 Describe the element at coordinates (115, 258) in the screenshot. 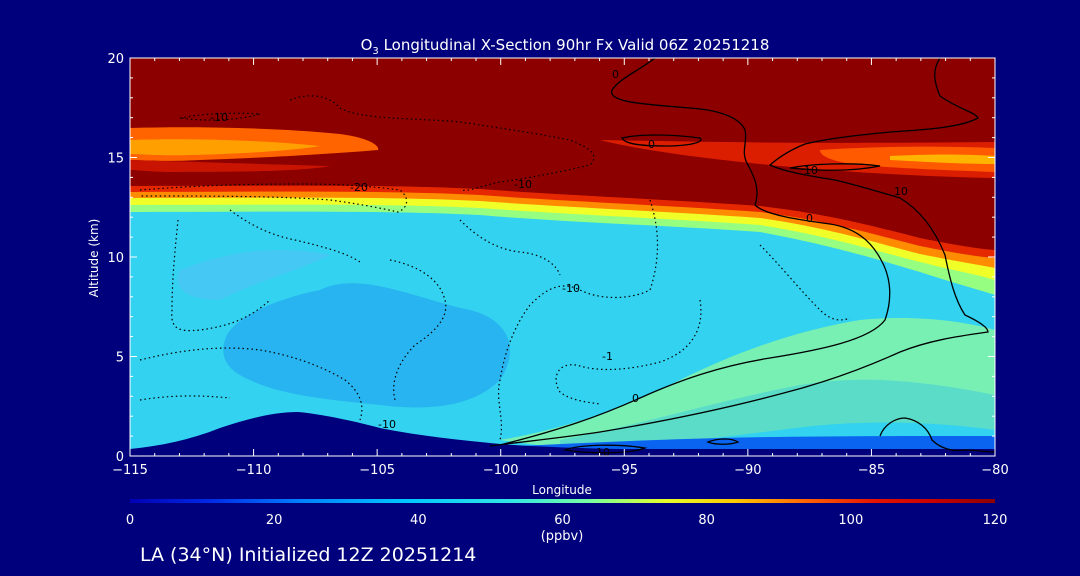

I see `y-tick-label: 10` at that location.